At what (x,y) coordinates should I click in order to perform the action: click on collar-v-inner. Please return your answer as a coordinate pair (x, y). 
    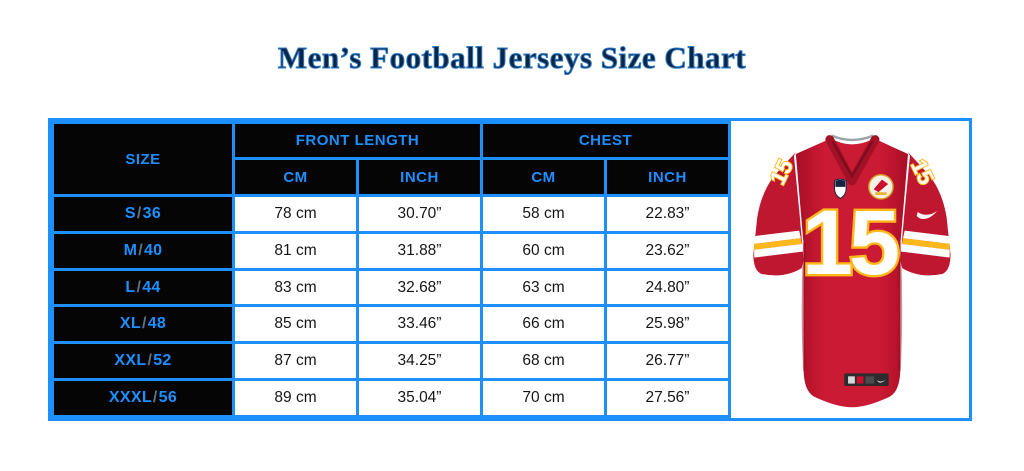
    Looking at the image, I should click on (852, 159).